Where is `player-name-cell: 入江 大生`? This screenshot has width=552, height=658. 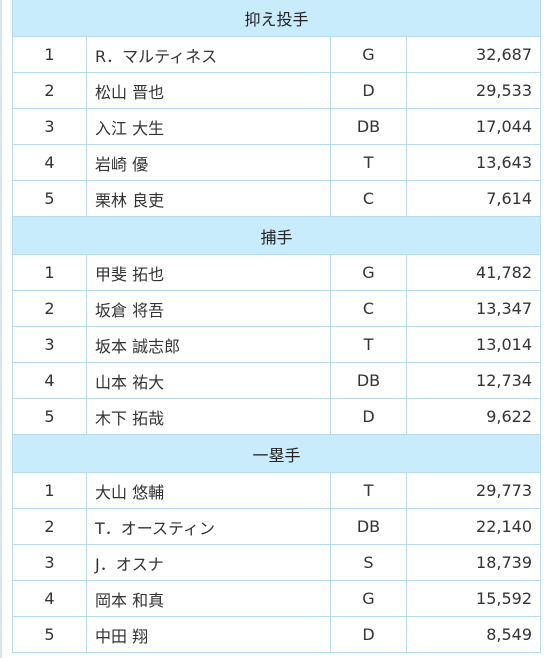 player-name-cell: 入江 大生 is located at coordinates (208, 126).